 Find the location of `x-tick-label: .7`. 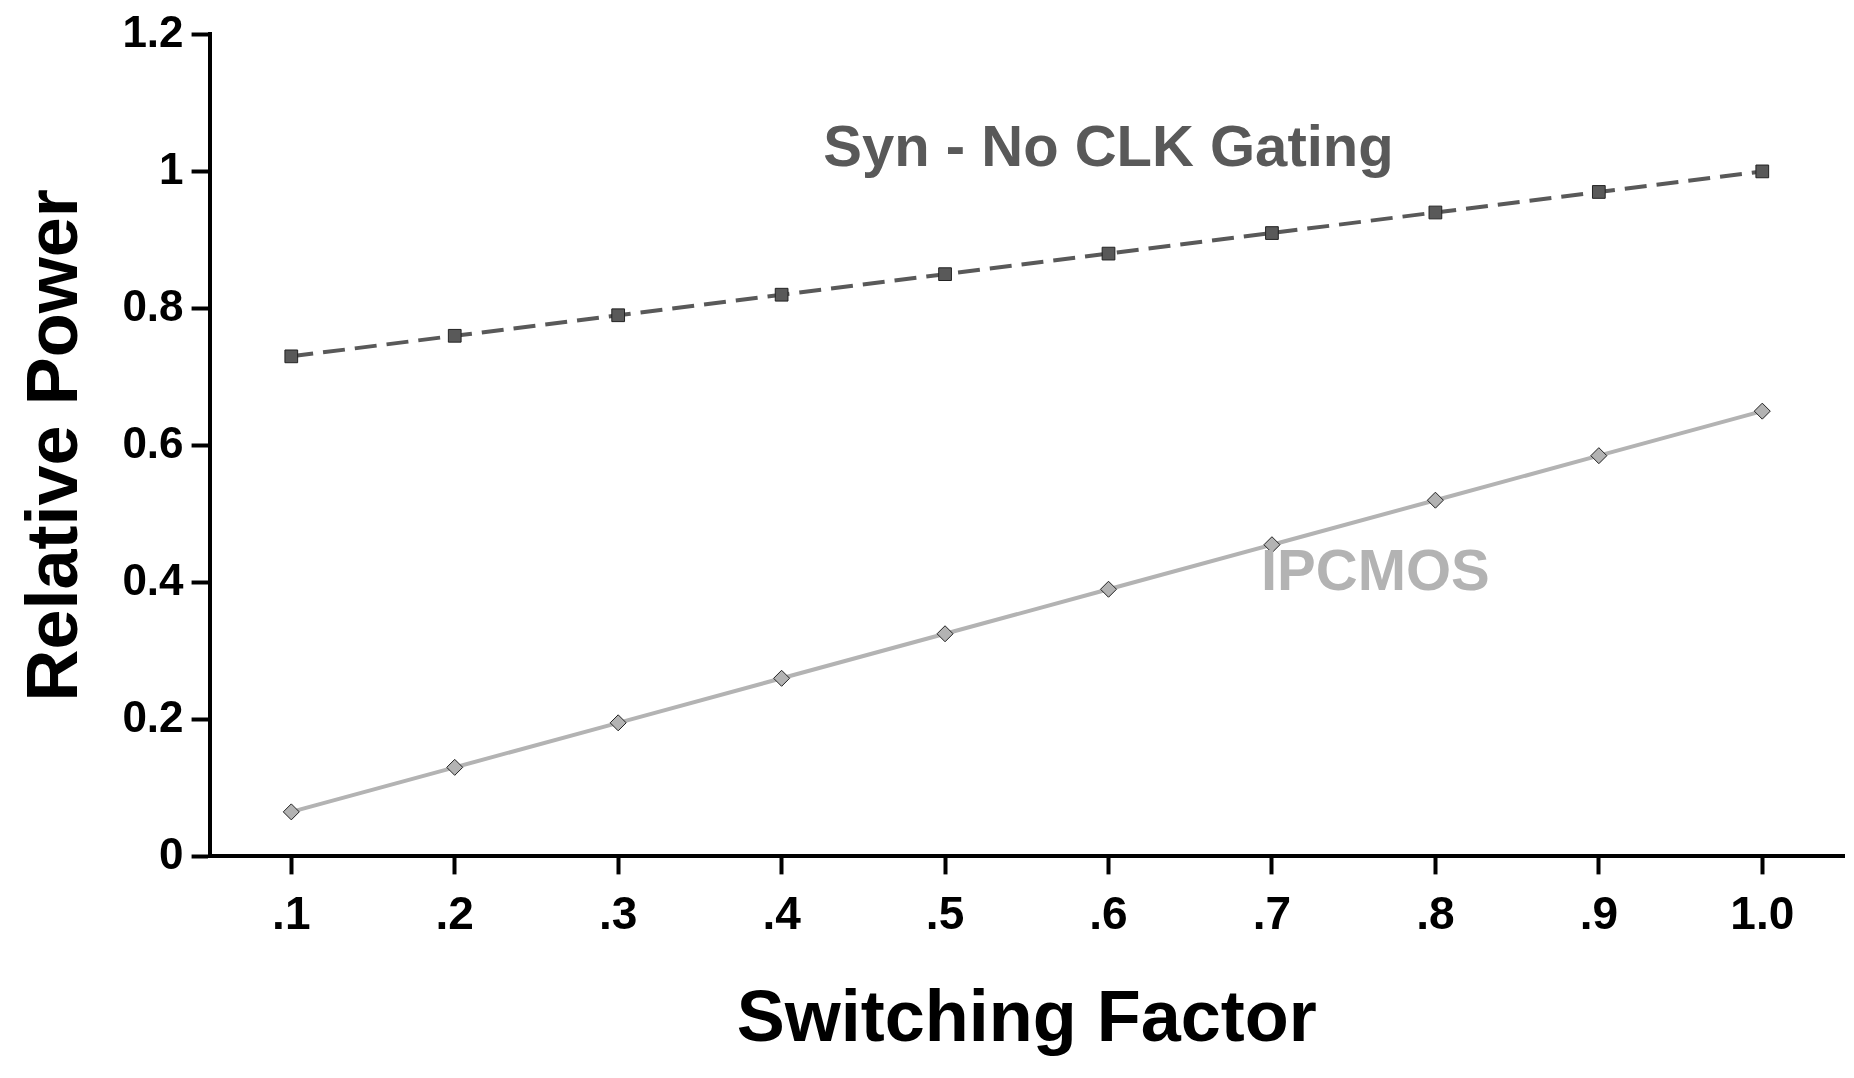

x-tick-label: .7 is located at coordinates (1272, 912).